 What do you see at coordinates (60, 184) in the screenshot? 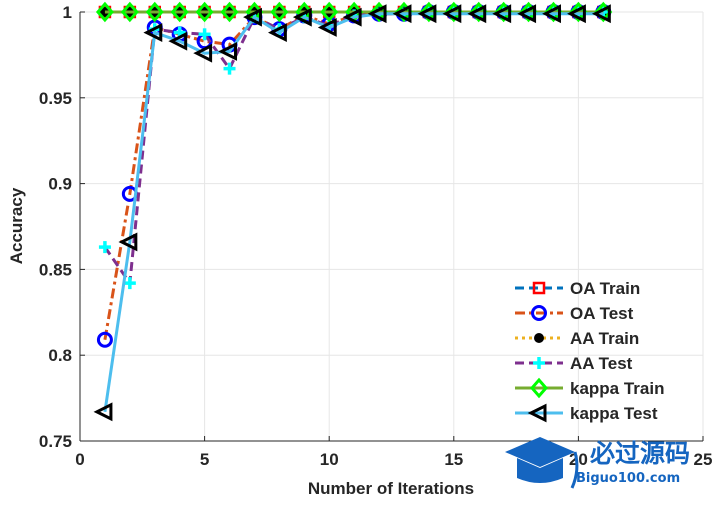
I see `y-tick-label: 0.9` at bounding box center [60, 184].